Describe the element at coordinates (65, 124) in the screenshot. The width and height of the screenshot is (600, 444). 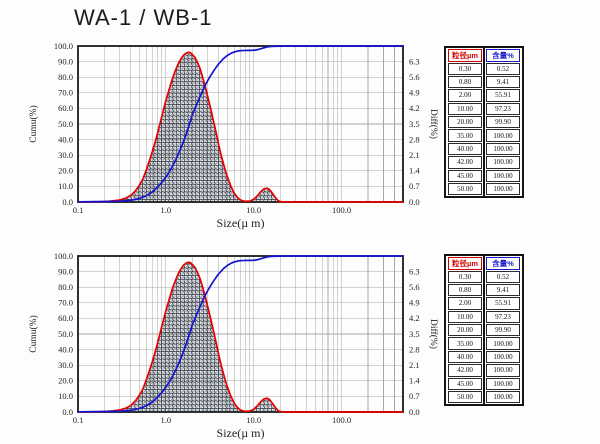
I see `left-axis-tick-label: 50.0` at that location.